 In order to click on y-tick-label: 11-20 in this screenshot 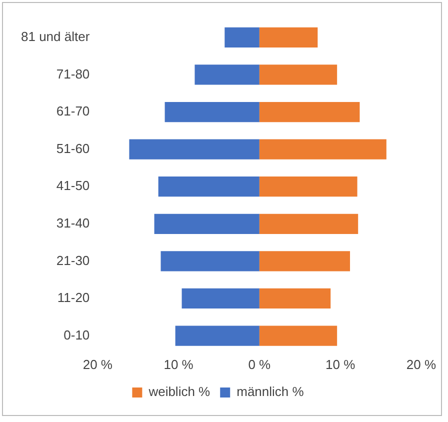, I will do `click(73, 298)`.